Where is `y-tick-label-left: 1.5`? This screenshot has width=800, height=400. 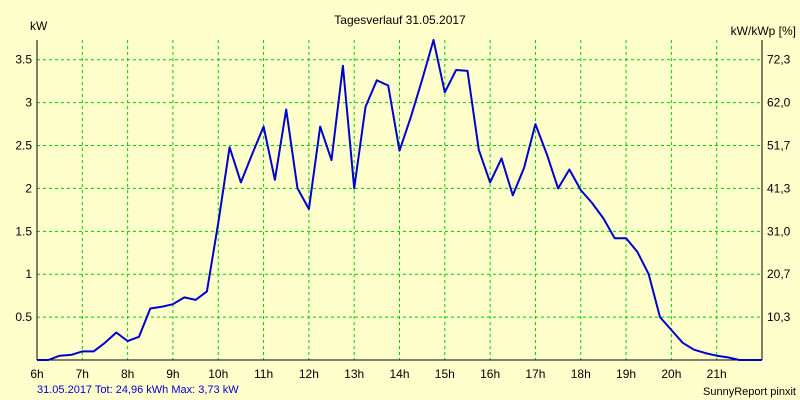
y-tick-label-left: 1.5 is located at coordinates (23, 231).